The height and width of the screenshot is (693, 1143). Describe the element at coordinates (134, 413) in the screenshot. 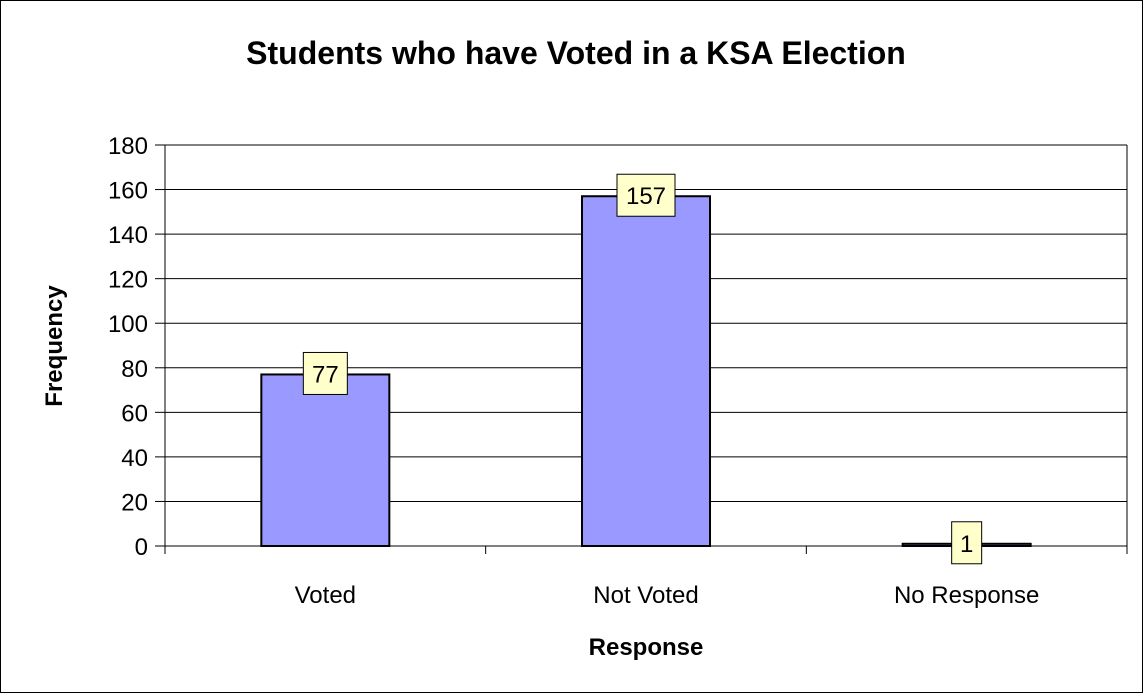

I see `y-tick-label: 60` at that location.